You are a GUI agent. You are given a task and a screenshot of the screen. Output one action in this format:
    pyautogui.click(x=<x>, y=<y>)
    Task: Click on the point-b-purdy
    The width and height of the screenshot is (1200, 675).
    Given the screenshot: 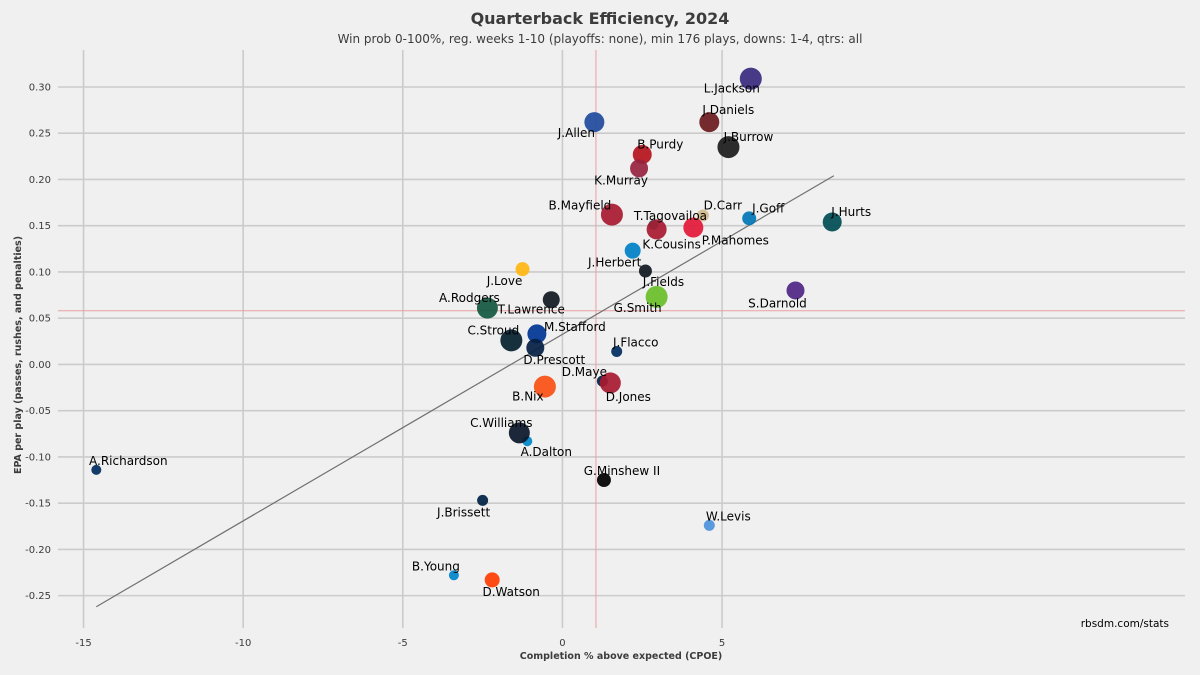 What is the action you would take?
    pyautogui.click(x=642, y=155)
    